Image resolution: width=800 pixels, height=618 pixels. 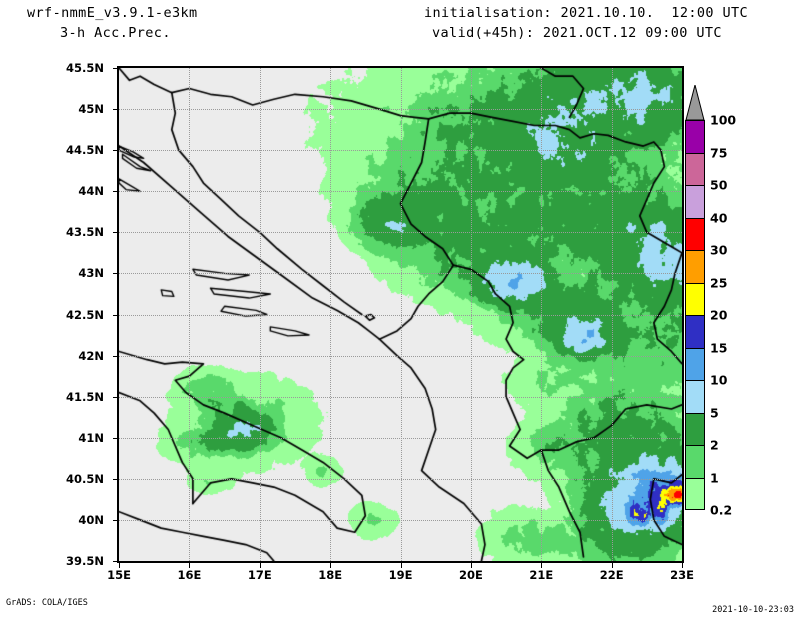 I want to click on lat-tick-label: 41.5N, so click(x=85, y=396).